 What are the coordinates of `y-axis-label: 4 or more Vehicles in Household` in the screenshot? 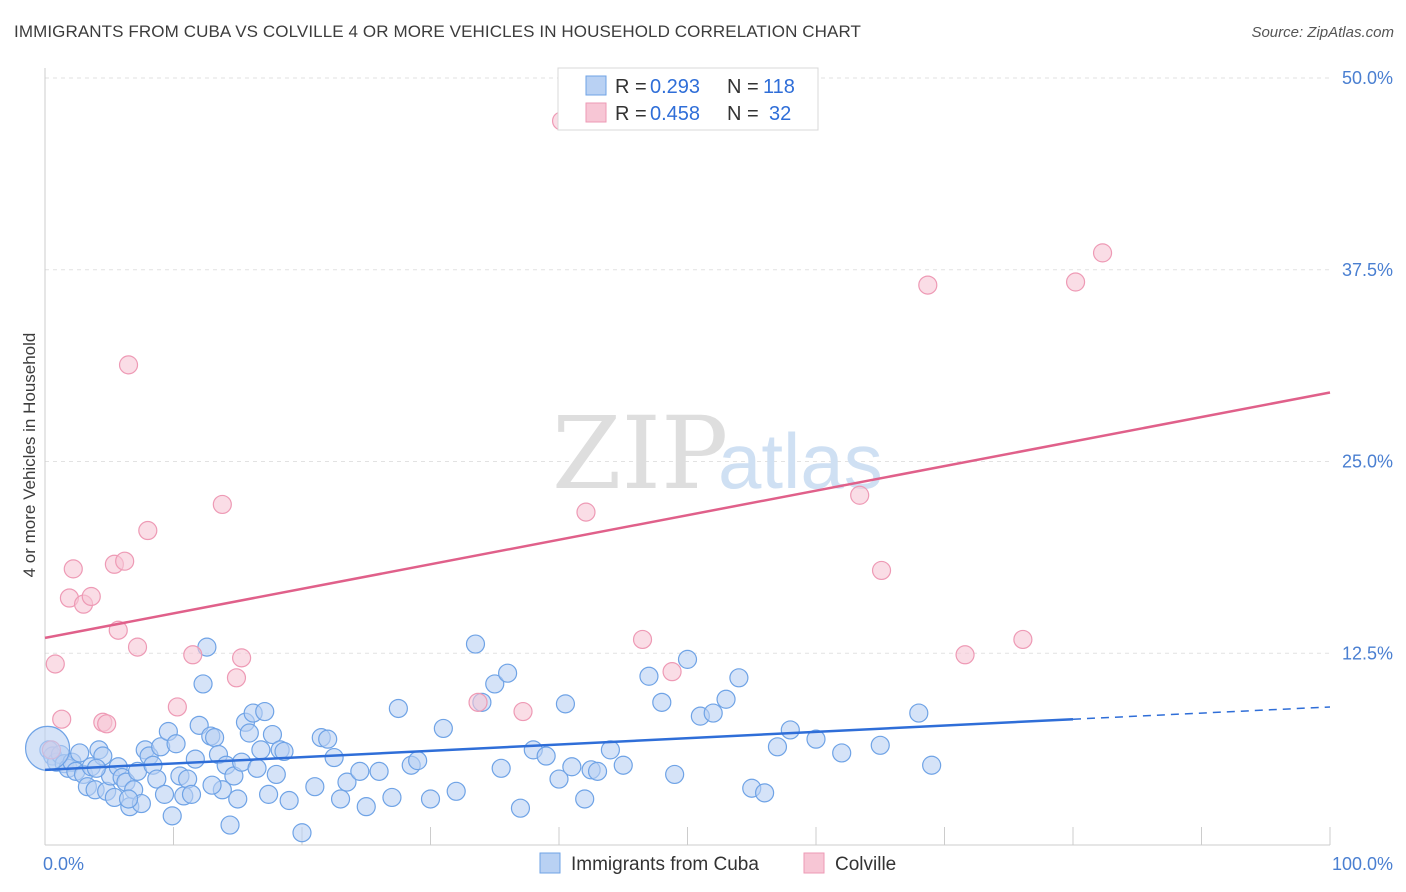 It's located at (29, 455).